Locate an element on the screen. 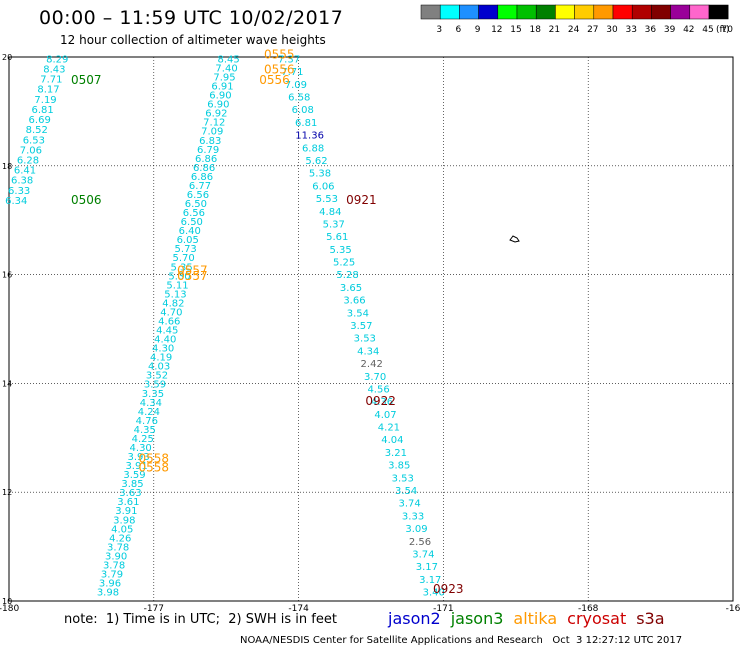 Image resolution: width=740 pixels, height=650 pixels. pass-time-label: 0506 is located at coordinates (86, 200).